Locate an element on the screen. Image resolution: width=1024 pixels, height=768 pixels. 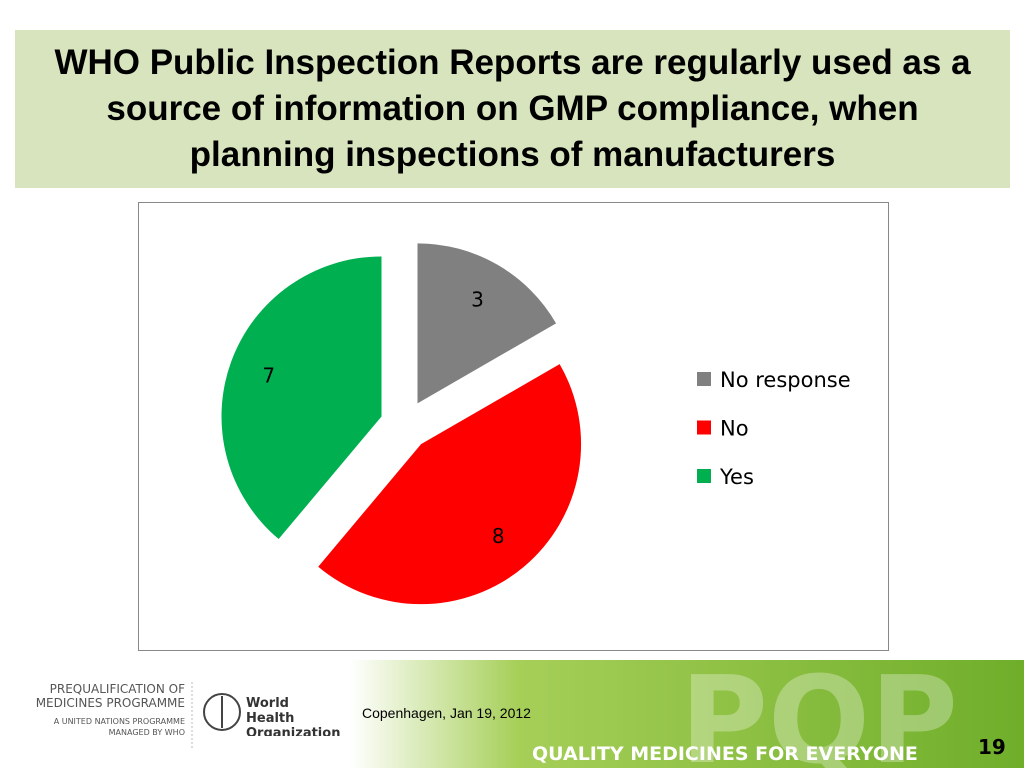
data-label: 7 is located at coordinates (268, 375).